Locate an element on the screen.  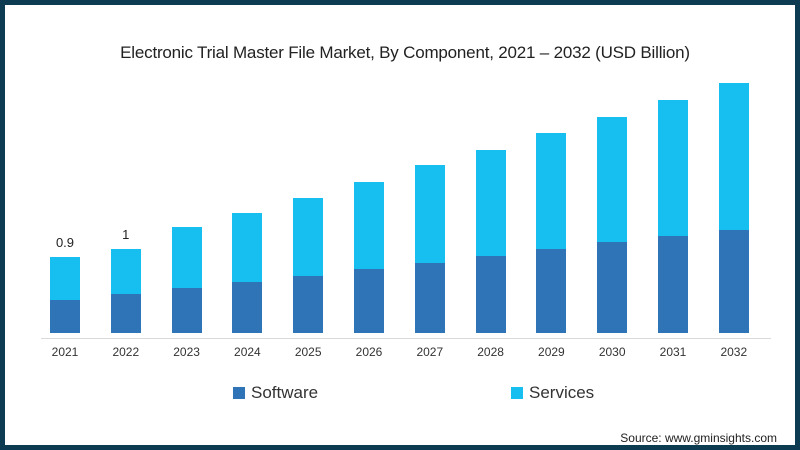
x-tick-label: 2029 is located at coordinates (551, 352).